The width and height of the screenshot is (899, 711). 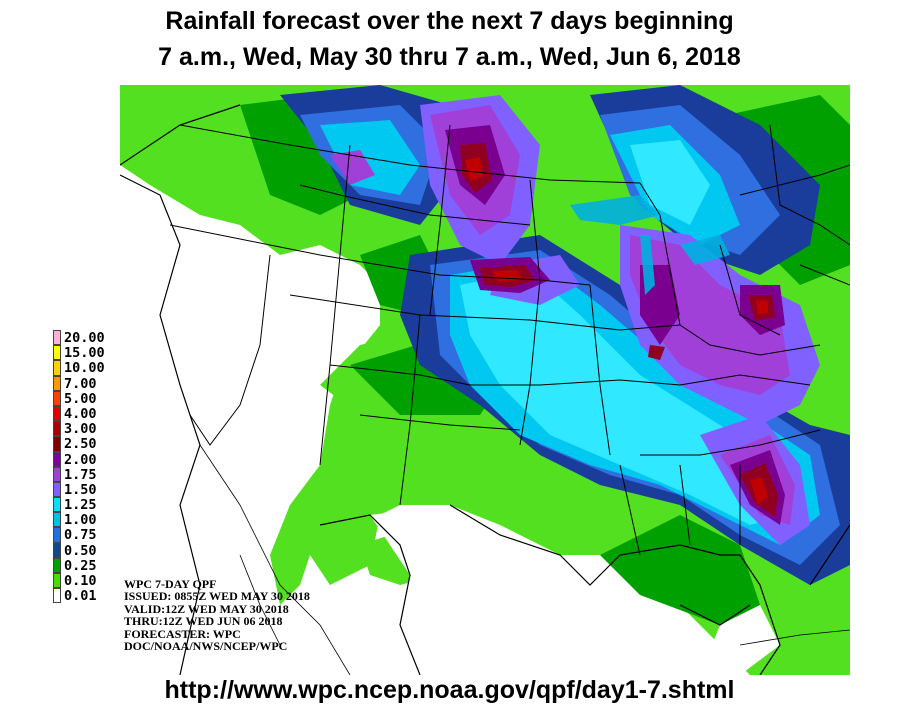 I want to click on info-thru: THRU:12Z WED JUN 06 2018, so click(x=203, y=621).